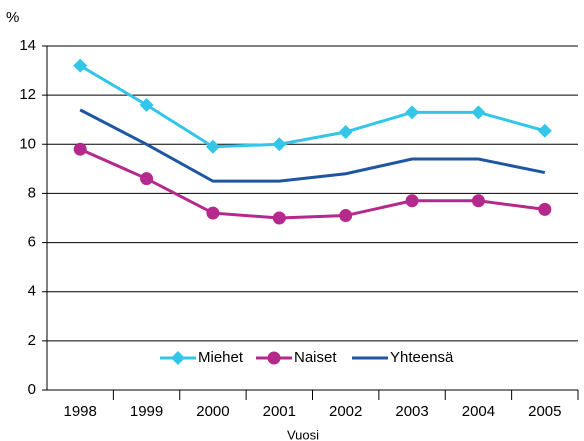 This screenshot has width=584, height=441. I want to click on y-tick-label: 8, so click(32, 192).